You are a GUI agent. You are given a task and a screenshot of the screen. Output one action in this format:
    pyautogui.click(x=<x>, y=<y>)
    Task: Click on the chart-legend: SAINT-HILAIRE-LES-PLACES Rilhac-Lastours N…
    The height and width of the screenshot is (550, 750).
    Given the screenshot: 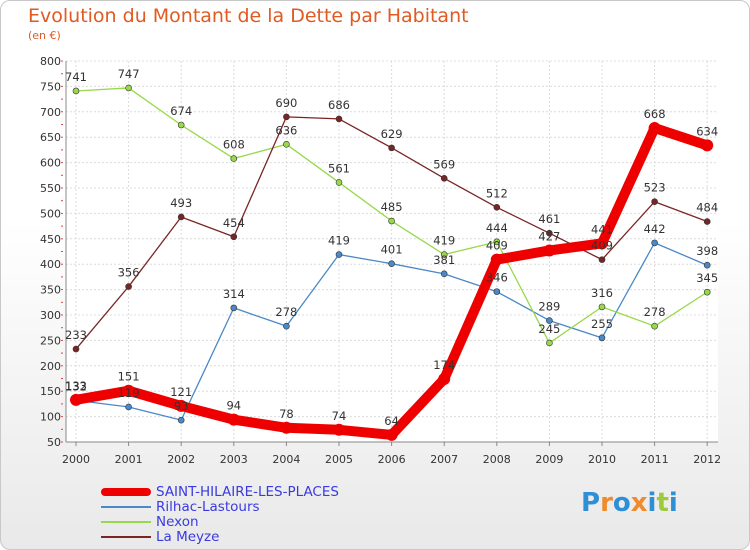 What is the action you would take?
    pyautogui.click(x=266, y=515)
    